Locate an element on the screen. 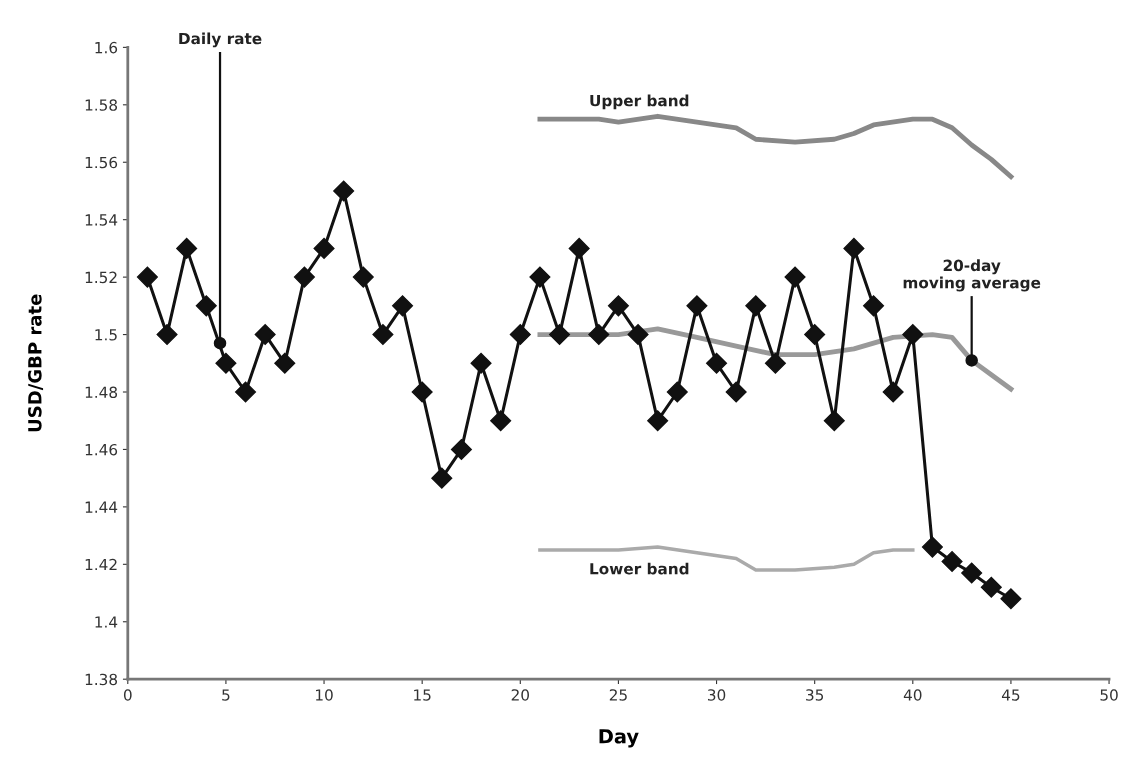 This screenshot has height=764, width=1141. x-tick-label: 40 is located at coordinates (912, 695).